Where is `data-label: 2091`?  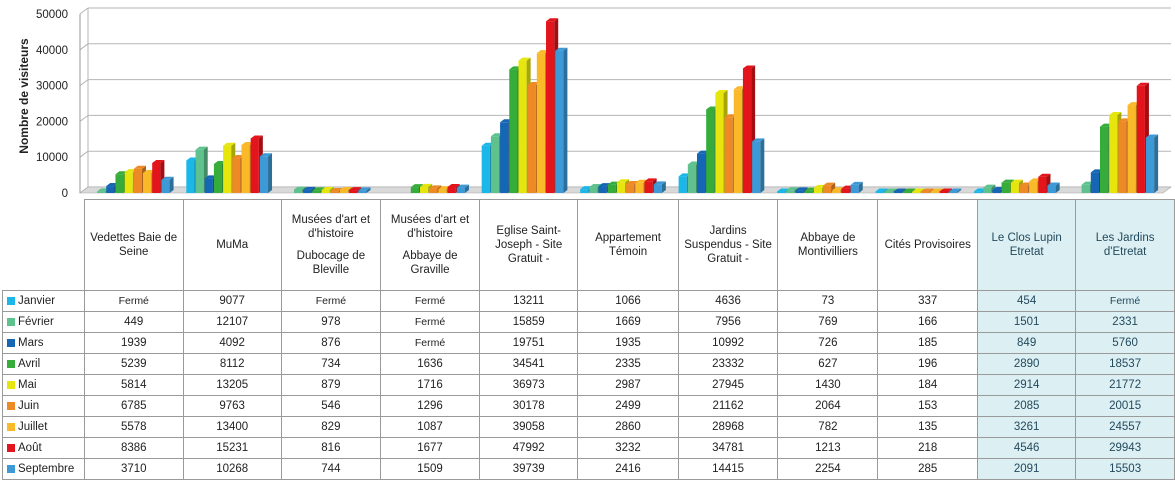 data-label: 2091 is located at coordinates (1027, 469).